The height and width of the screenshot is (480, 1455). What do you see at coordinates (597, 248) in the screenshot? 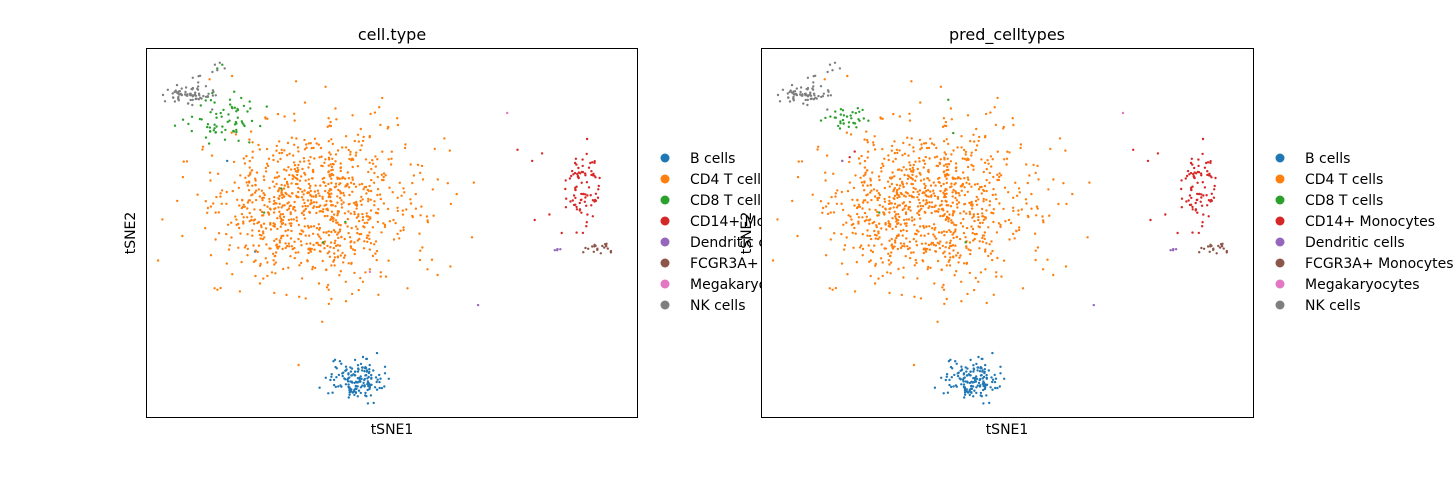
I see `series-fcgr3a-monocytes` at bounding box center [597, 248].